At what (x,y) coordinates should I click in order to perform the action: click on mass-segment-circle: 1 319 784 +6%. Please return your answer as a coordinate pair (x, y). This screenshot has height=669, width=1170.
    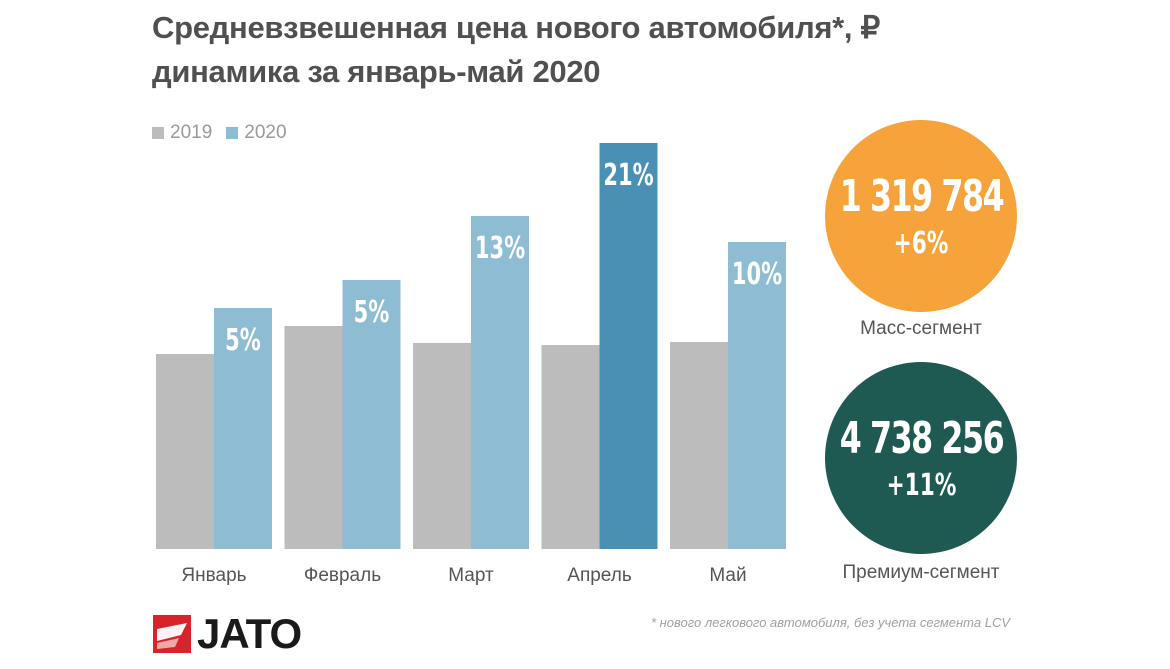
    Looking at the image, I should click on (921, 216).